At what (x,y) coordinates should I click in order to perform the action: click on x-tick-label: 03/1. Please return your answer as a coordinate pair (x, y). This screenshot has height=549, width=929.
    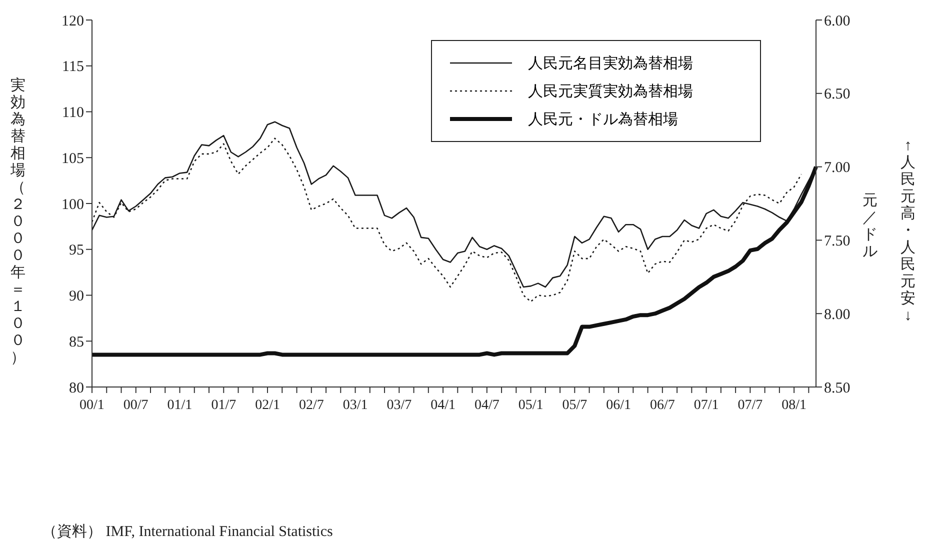
    Looking at the image, I should click on (355, 405).